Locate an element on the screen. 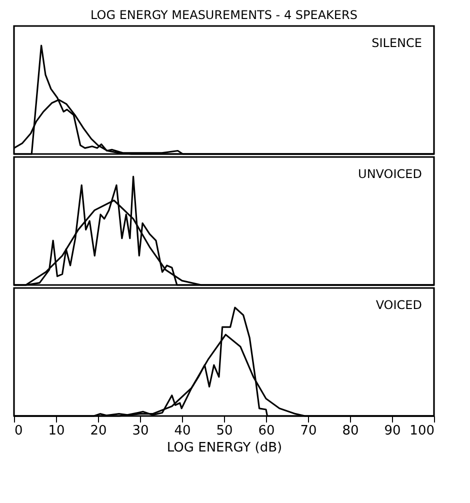  annotation: SILENCE is located at coordinates (397, 43).